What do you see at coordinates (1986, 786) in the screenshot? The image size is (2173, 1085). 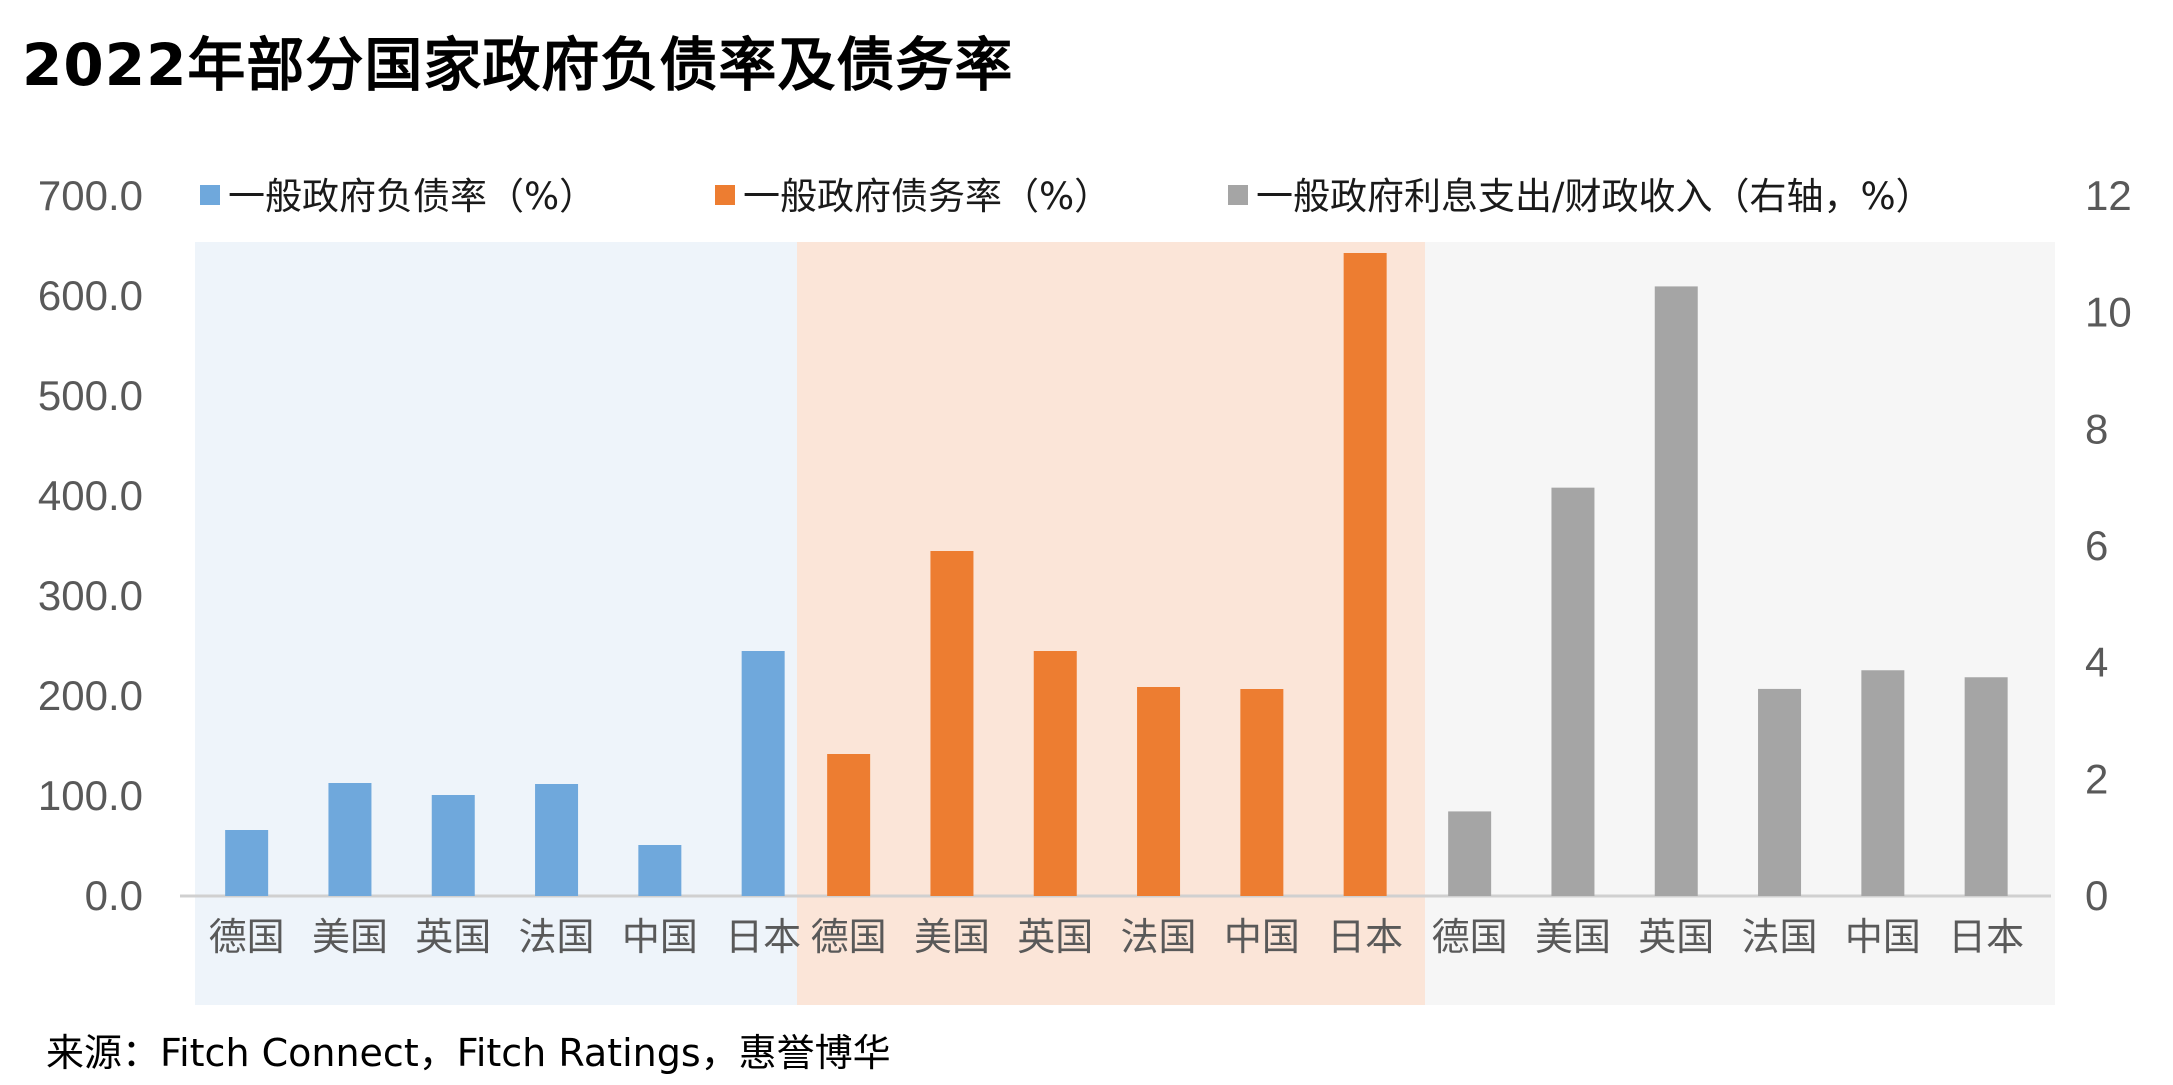 I see `bar-3-日本` at bounding box center [1986, 786].